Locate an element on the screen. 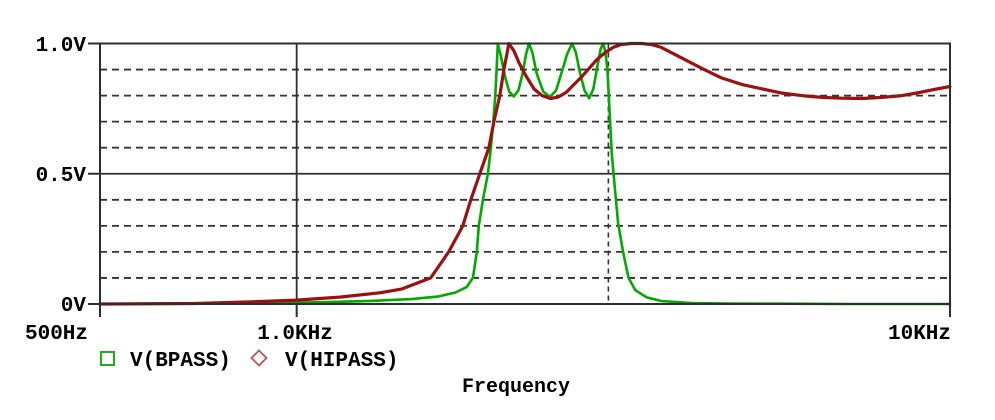 The height and width of the screenshot is (420, 995). x-axis-title: Frequency is located at coordinates (516, 387).